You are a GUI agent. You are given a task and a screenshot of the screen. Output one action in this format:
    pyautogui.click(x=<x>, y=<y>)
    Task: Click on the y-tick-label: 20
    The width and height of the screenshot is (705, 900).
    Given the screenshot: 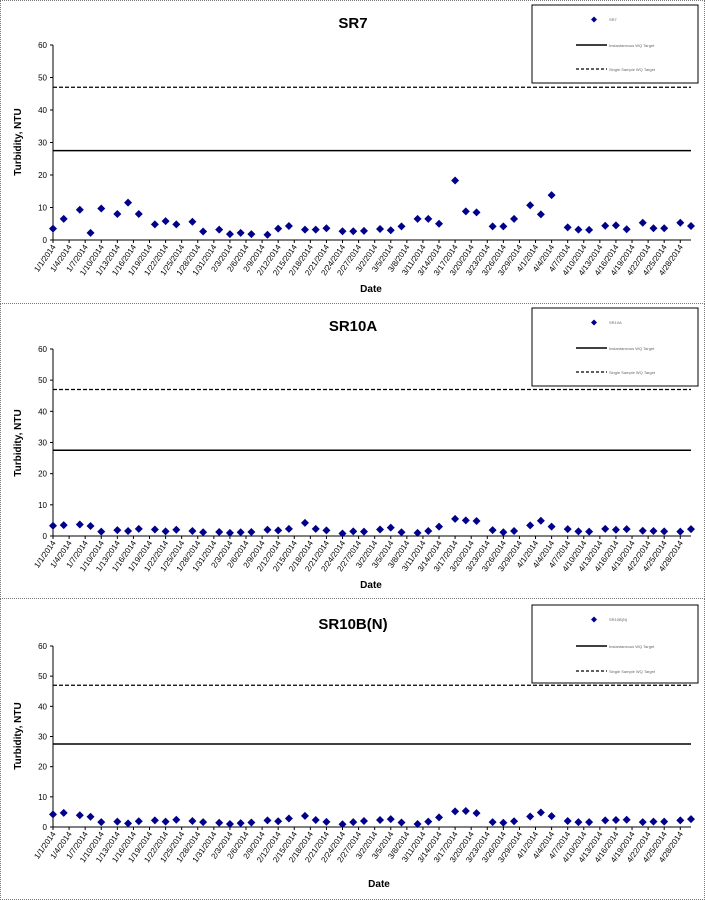 What is the action you would take?
    pyautogui.click(x=42, y=767)
    